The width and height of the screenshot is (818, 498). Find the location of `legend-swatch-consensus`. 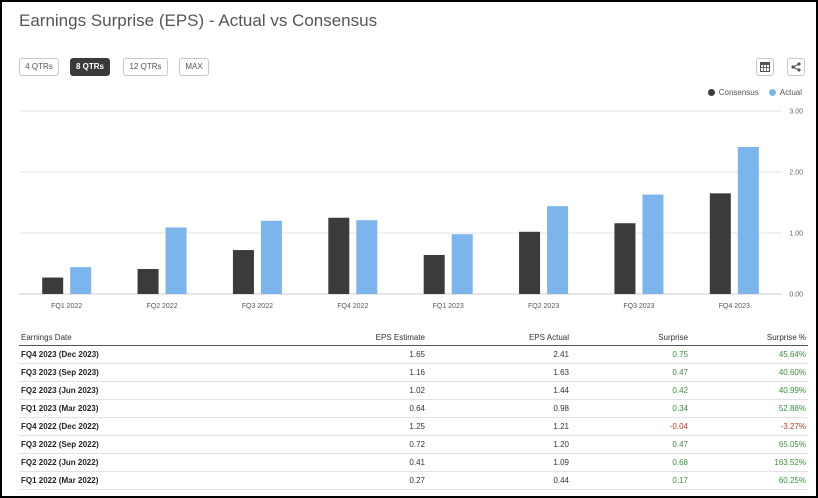

legend-swatch-consensus is located at coordinates (711, 92).